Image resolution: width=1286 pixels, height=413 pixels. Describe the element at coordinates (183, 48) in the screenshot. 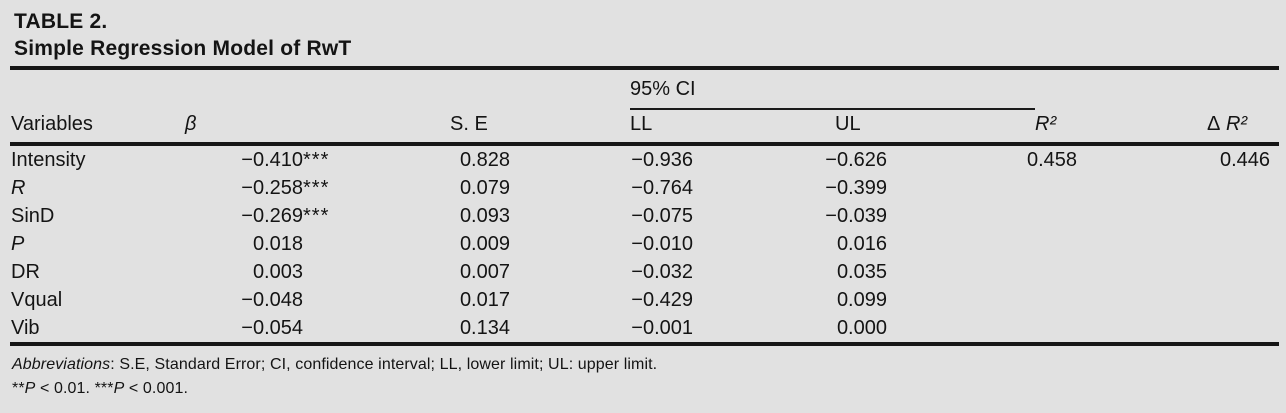

I see `table-caption: Simple Regression Model of RwT` at that location.